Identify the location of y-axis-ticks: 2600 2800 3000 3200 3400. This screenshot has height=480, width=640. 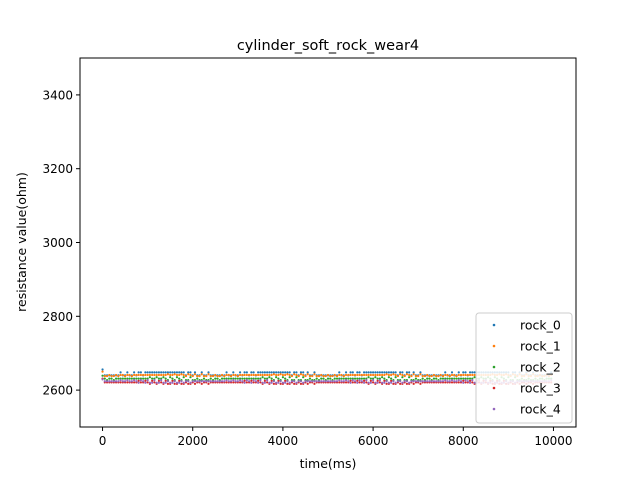
(61, 243).